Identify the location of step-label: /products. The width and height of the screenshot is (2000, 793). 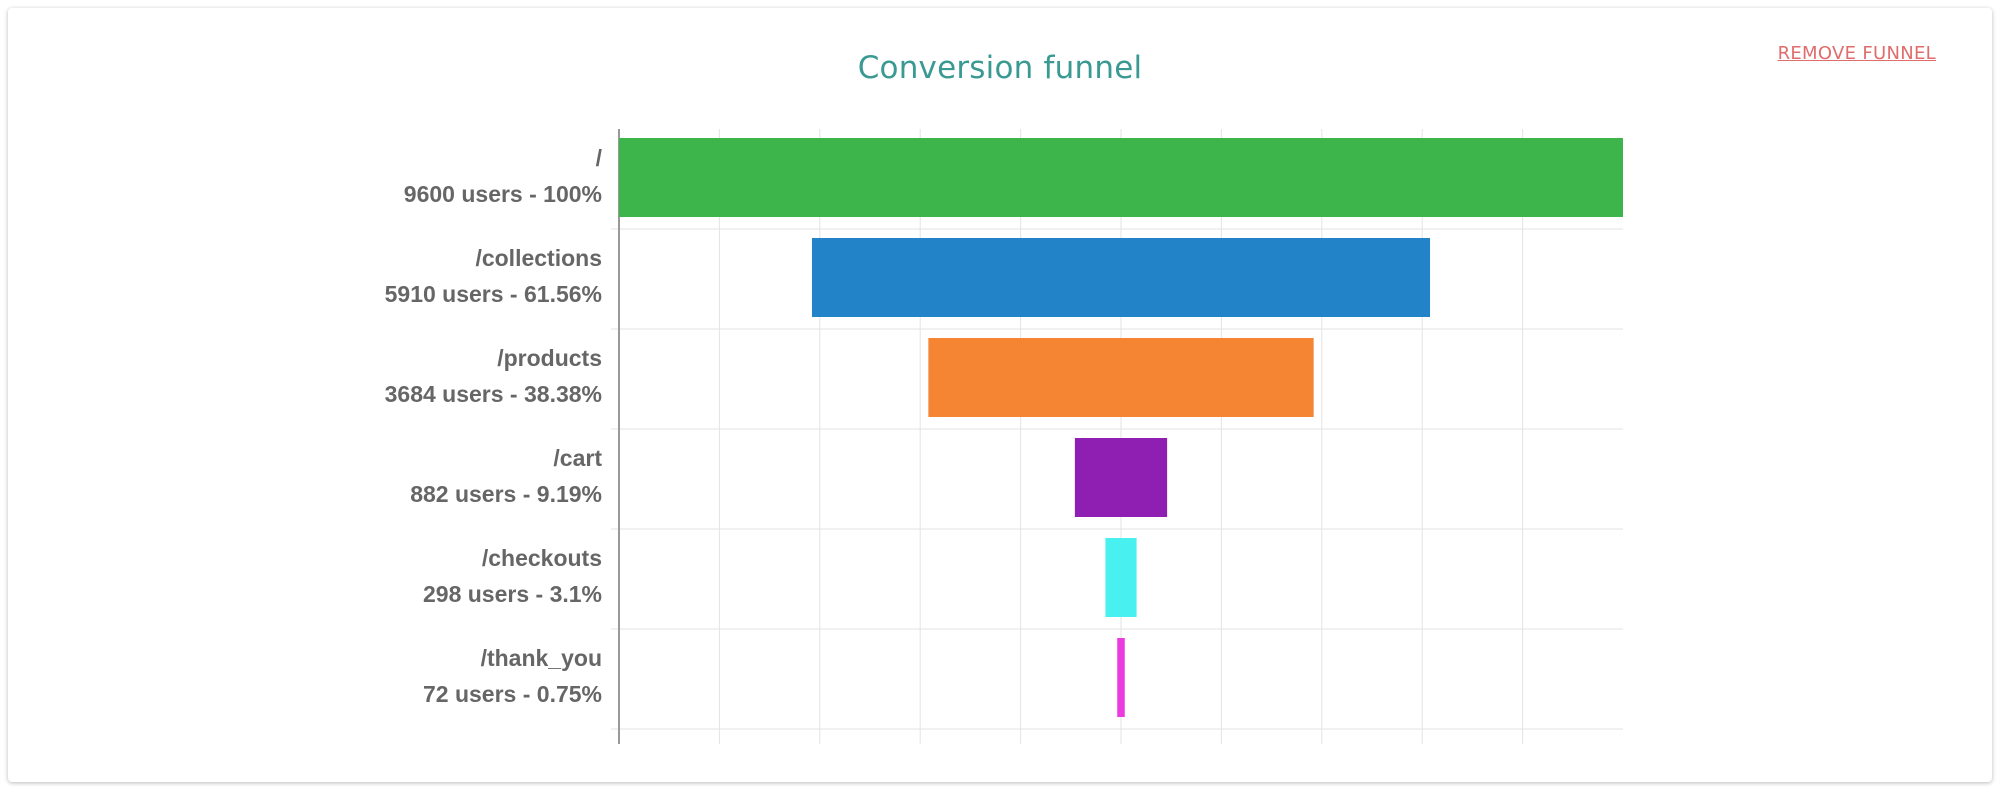
(549, 358).